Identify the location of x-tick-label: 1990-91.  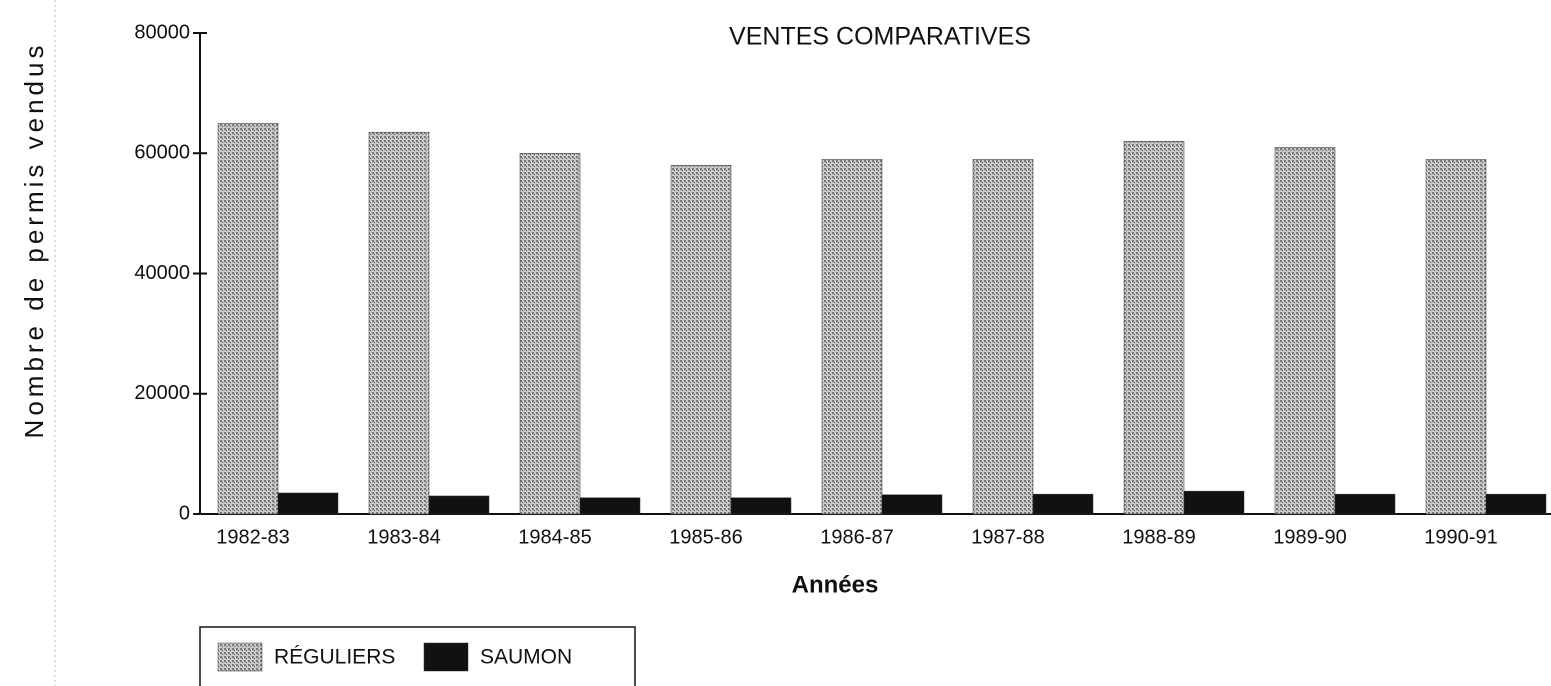
(1460, 537).